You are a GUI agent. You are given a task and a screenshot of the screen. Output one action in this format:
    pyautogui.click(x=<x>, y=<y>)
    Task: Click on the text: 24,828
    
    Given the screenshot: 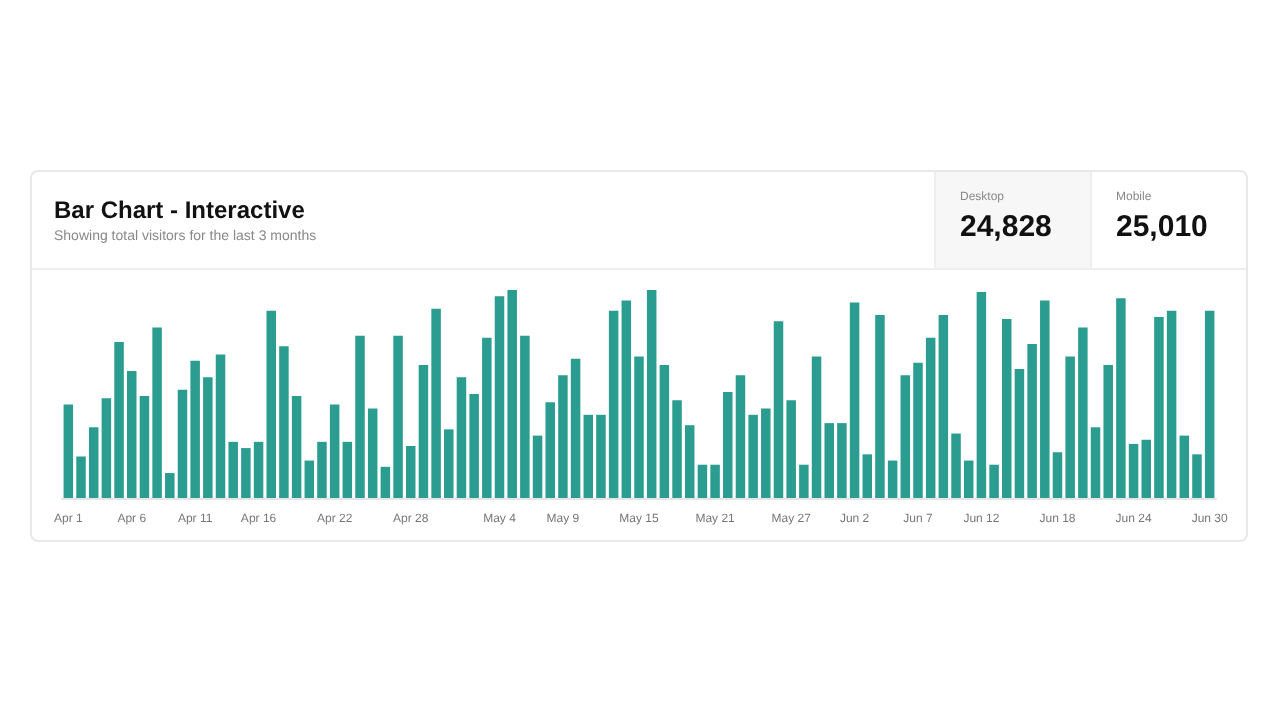 What is the action you would take?
    pyautogui.click(x=1007, y=227)
    